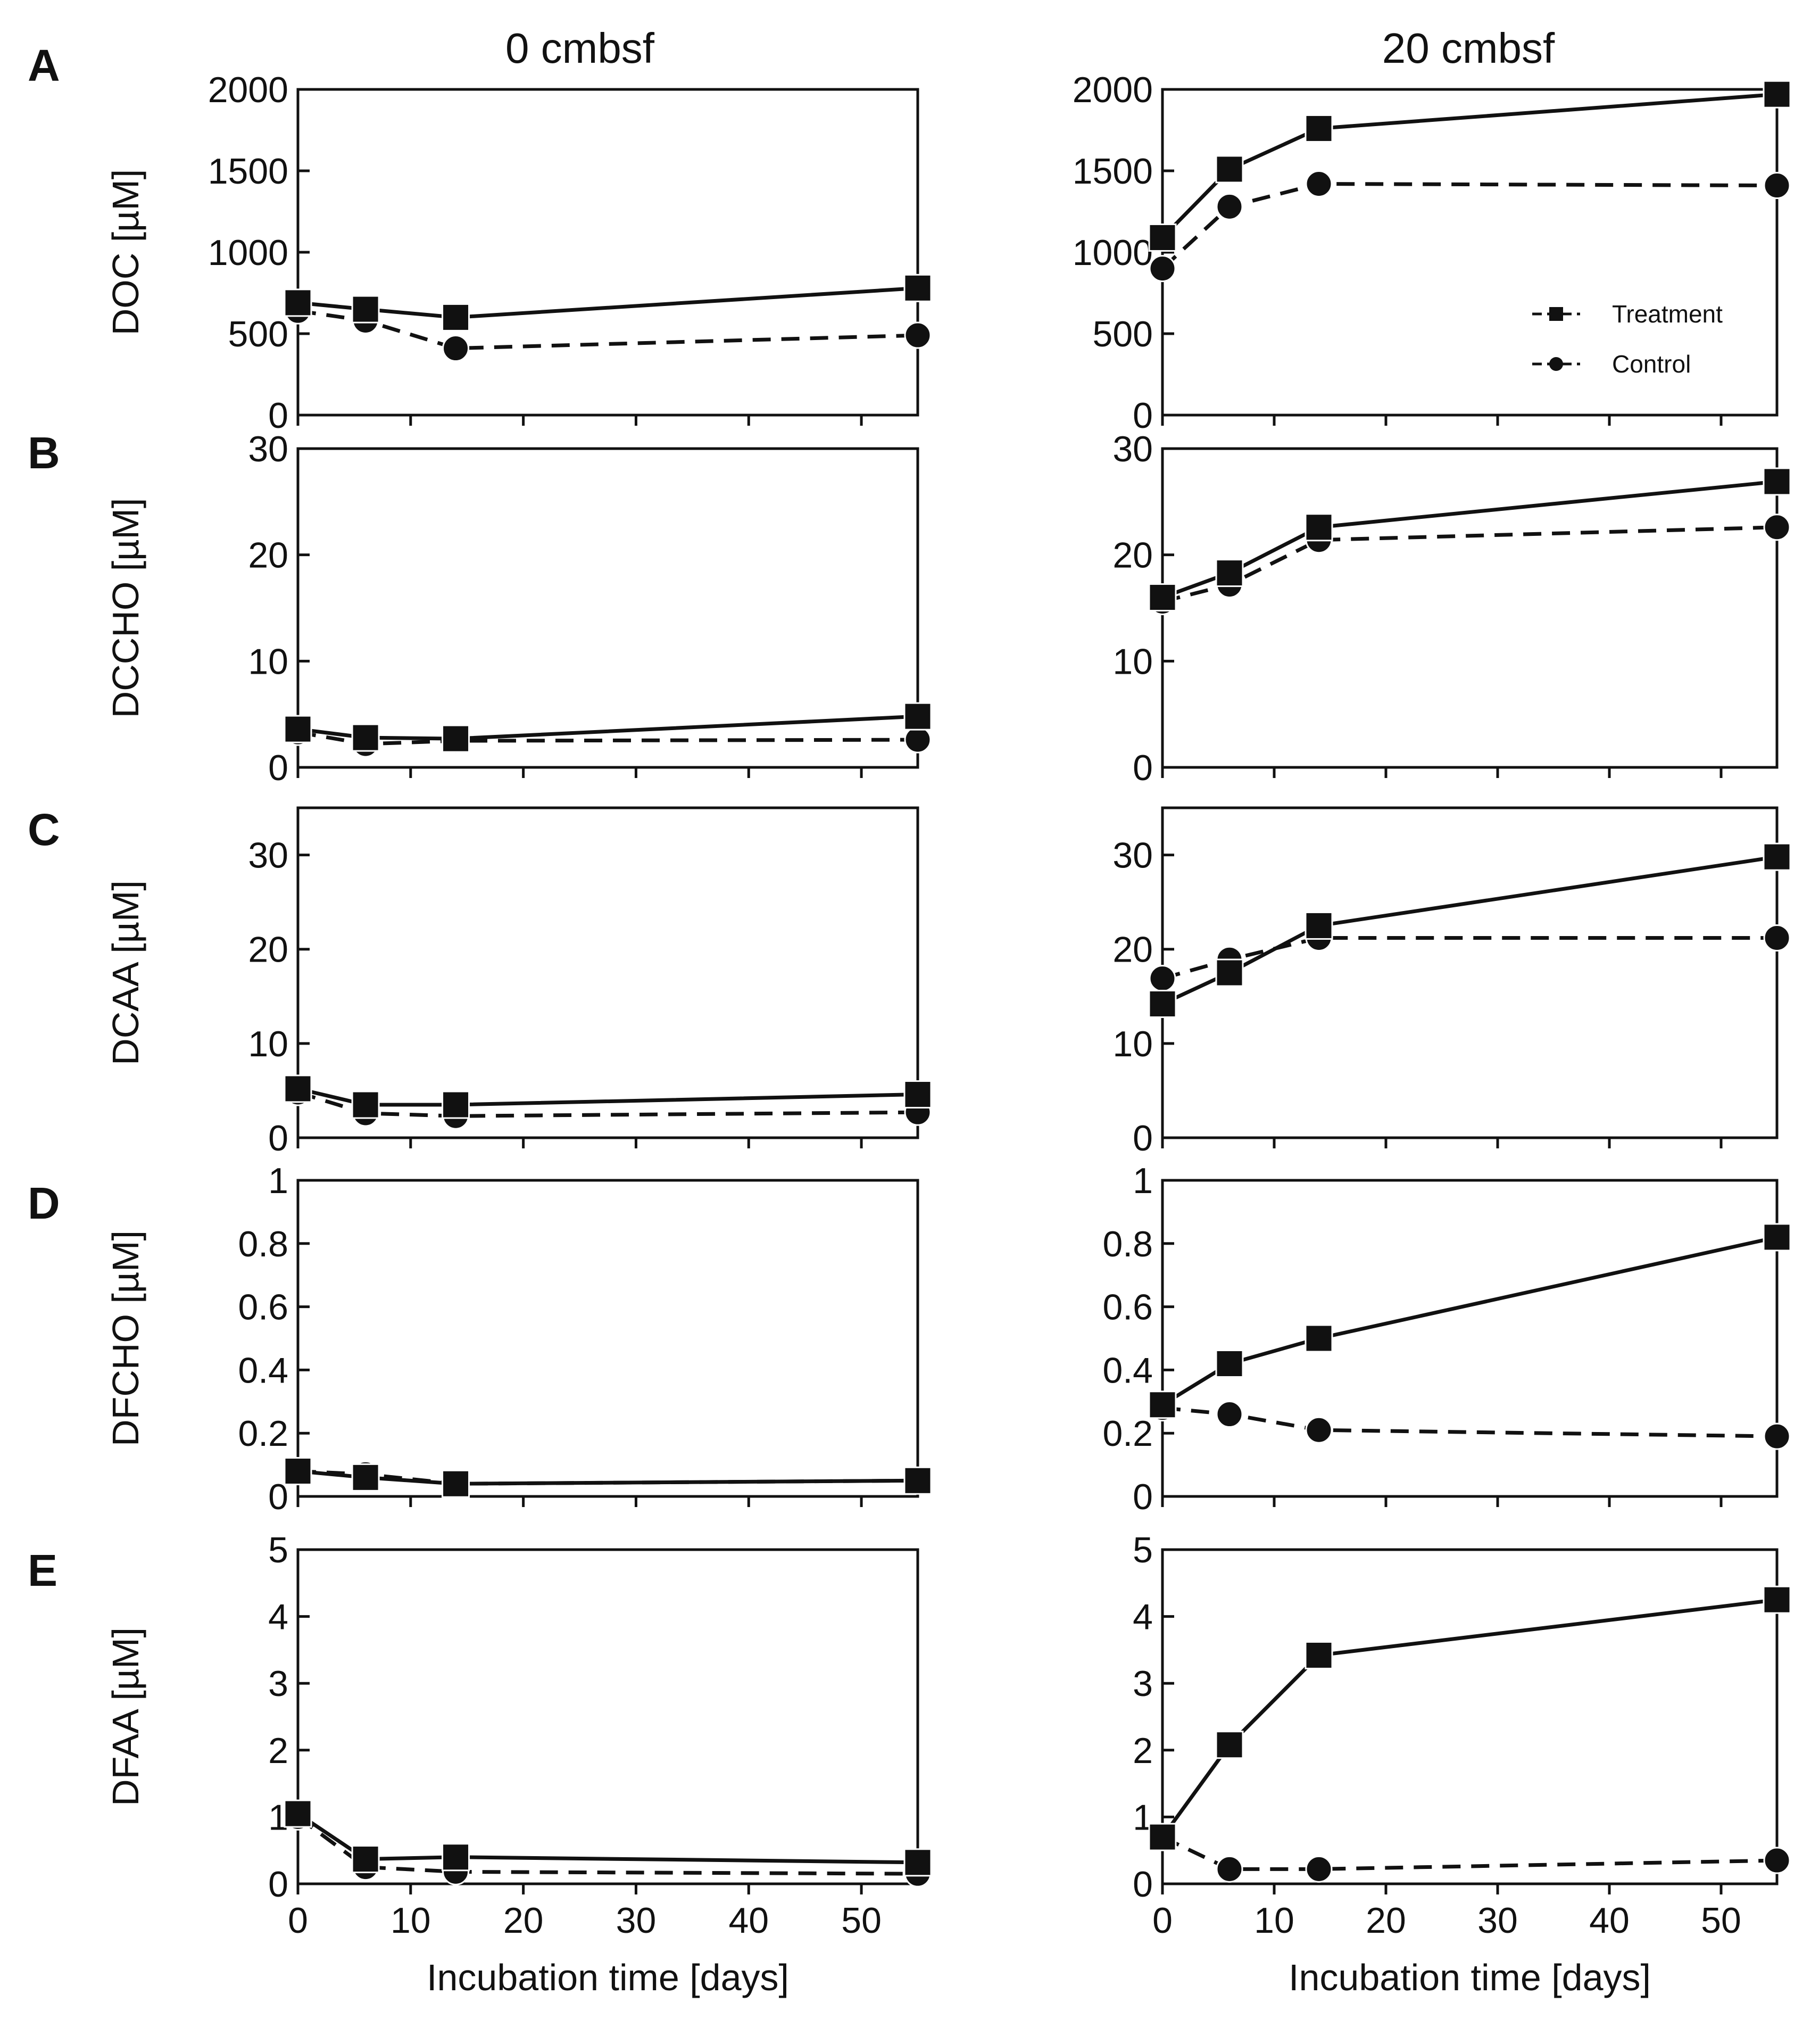 Image resolution: width=1811 pixels, height=2044 pixels. I want to click on legend-label-treatment: Treatment, so click(1667, 314).